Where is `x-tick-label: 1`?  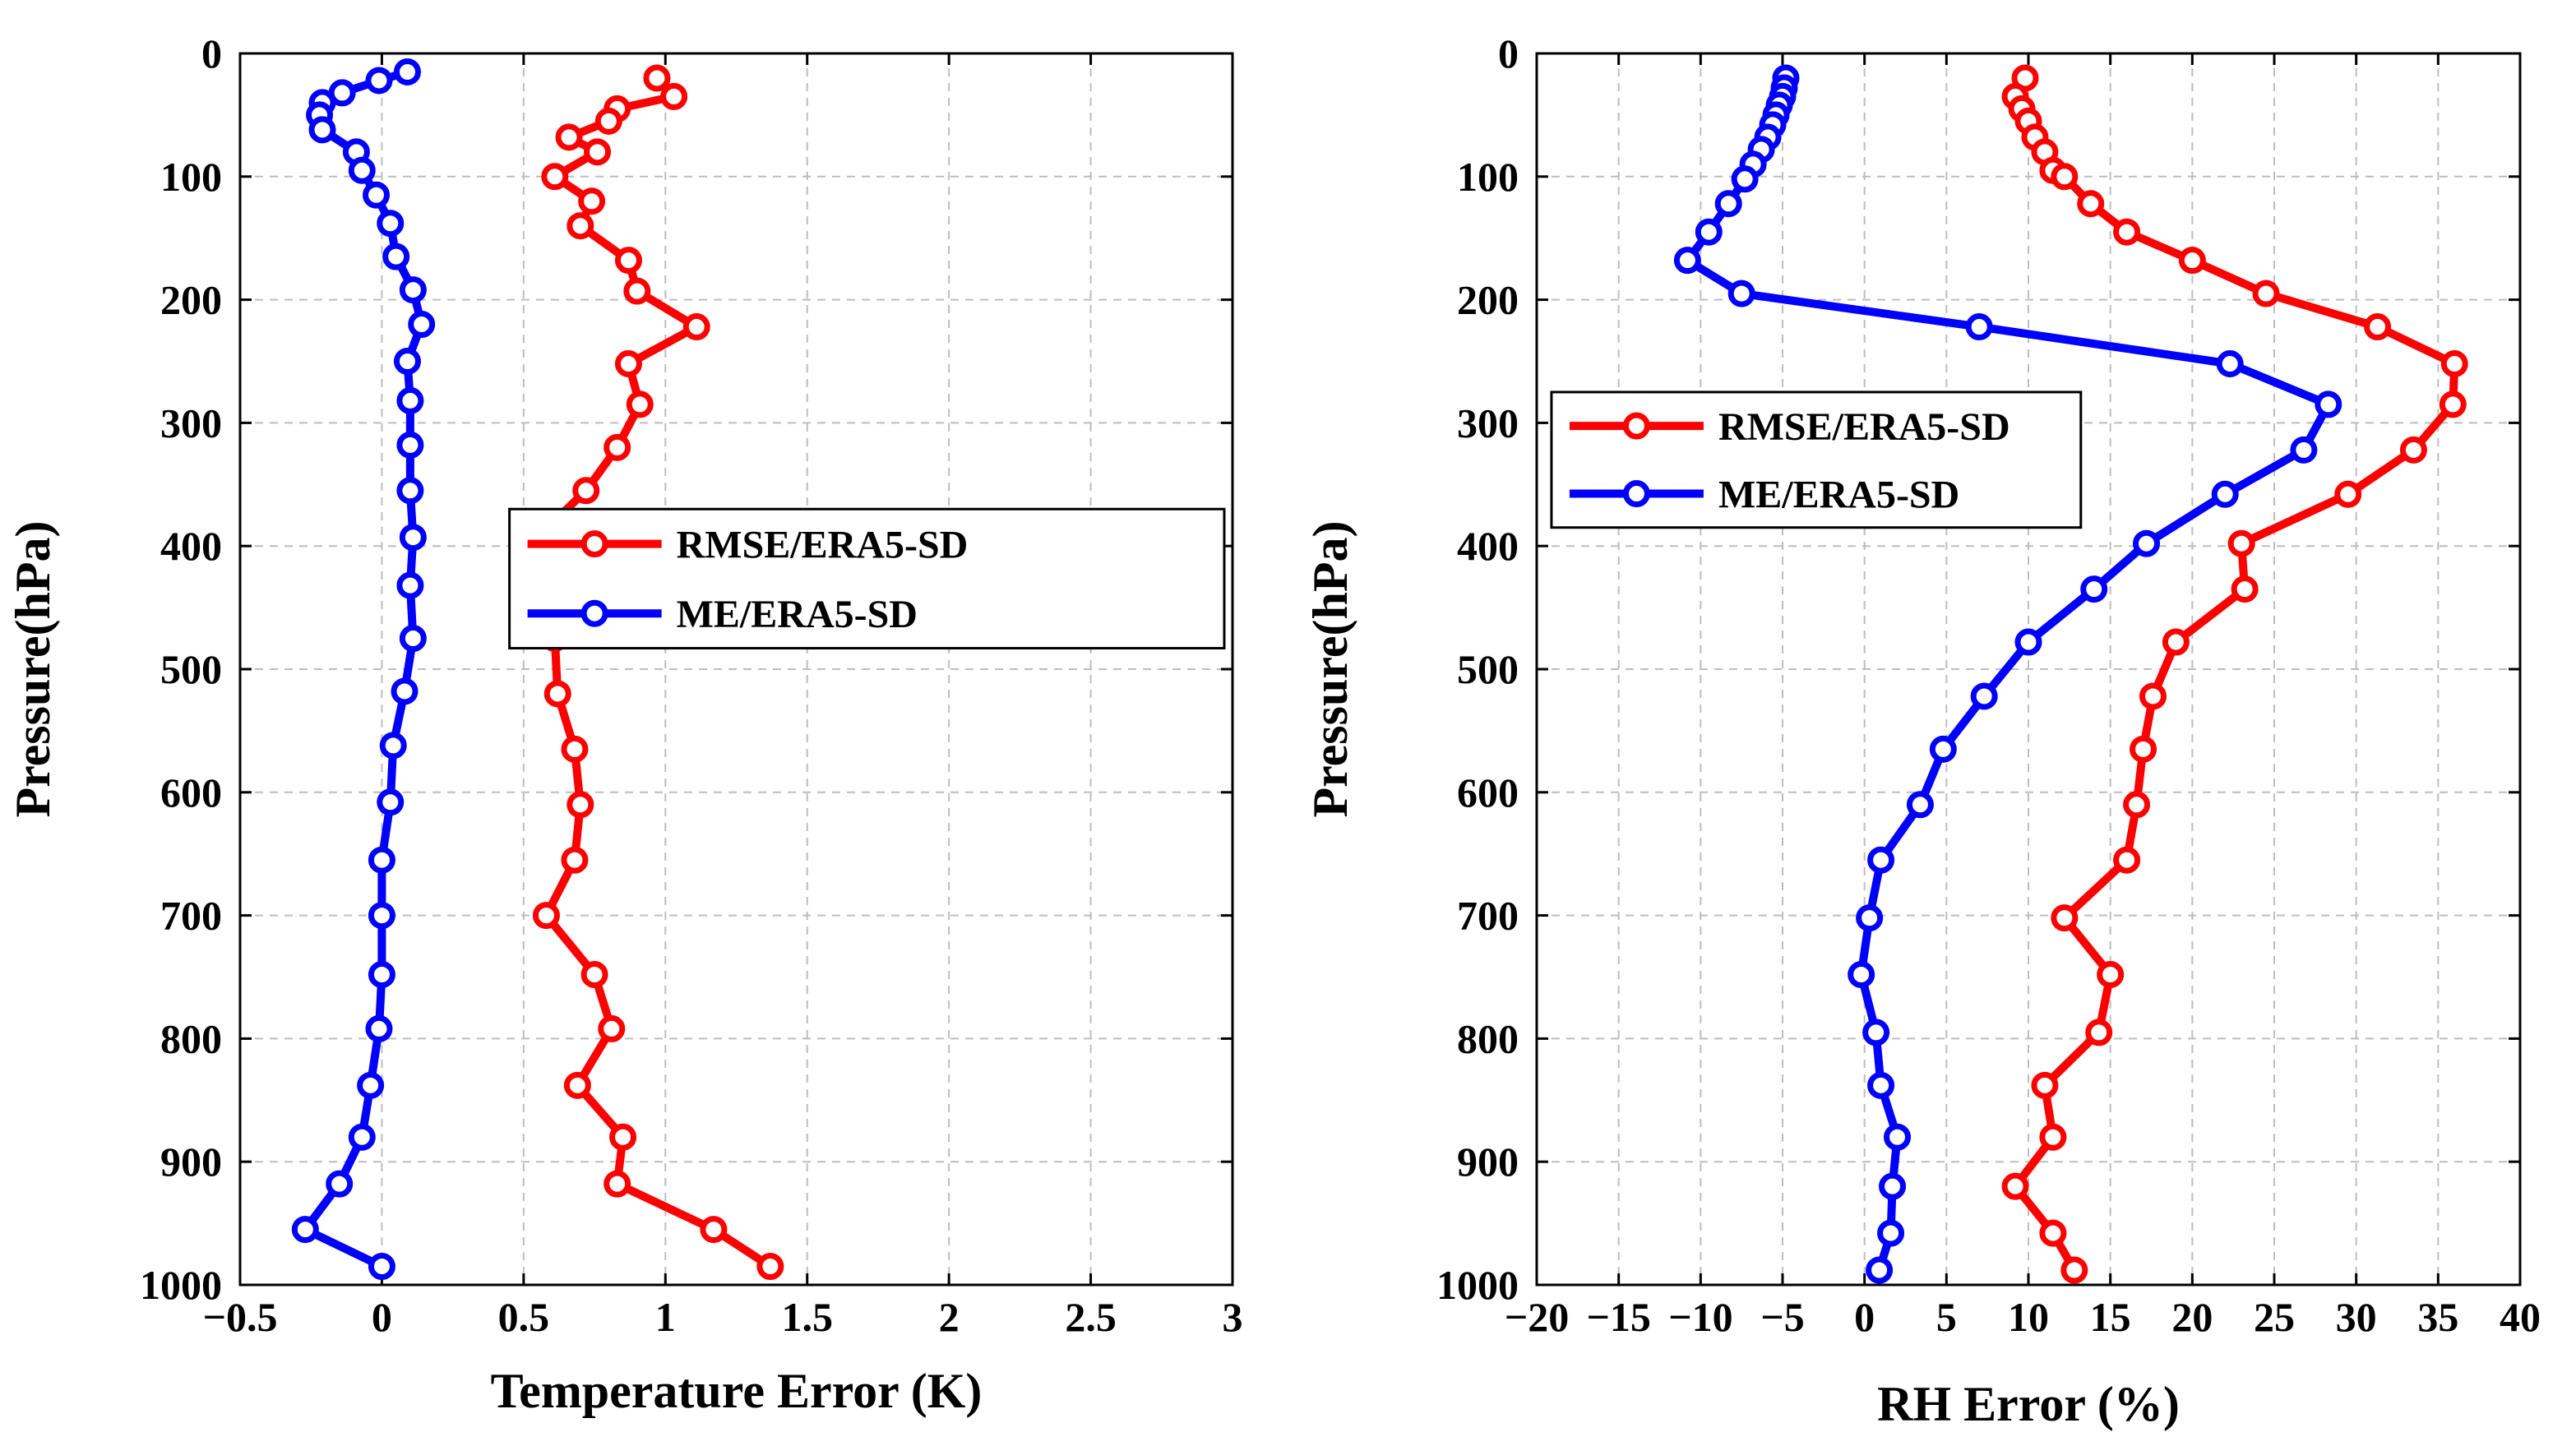
x-tick-label: 1 is located at coordinates (665, 1317).